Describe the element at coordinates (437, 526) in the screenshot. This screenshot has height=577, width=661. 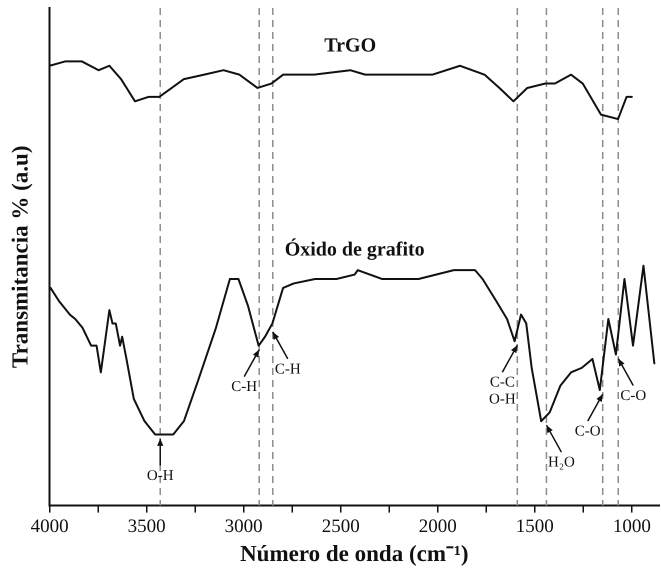
I see `x-tick-label: 2000` at that location.